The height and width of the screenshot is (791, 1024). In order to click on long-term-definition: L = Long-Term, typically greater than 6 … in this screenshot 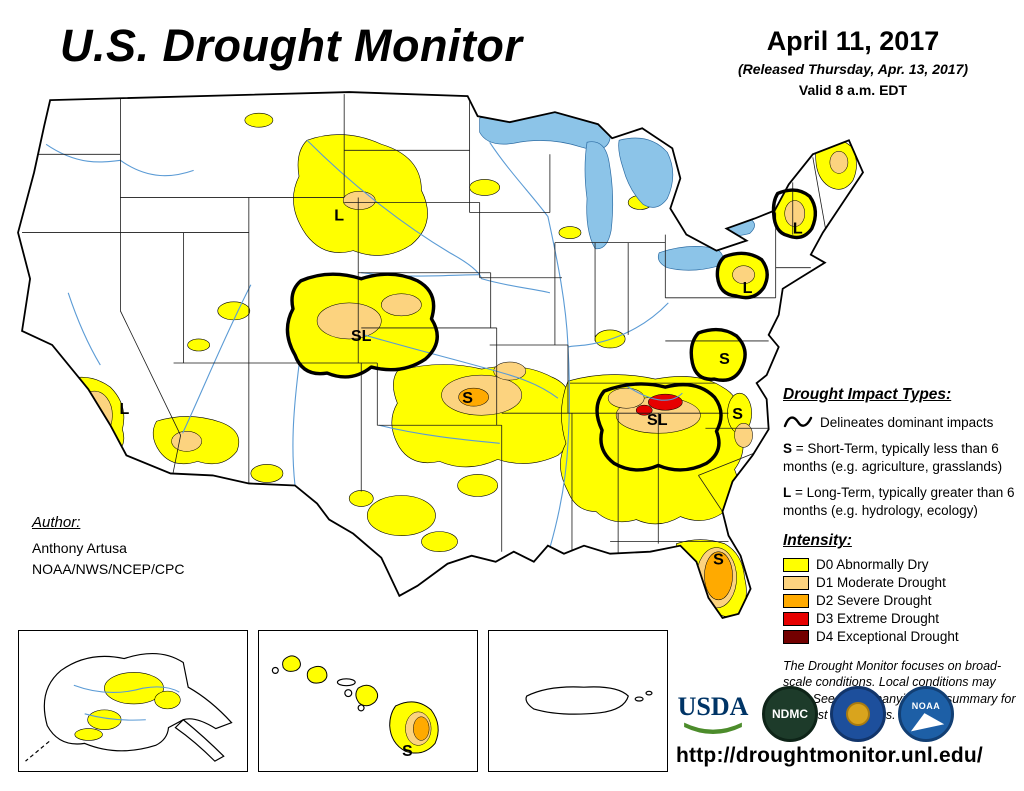, I will do `click(900, 501)`.